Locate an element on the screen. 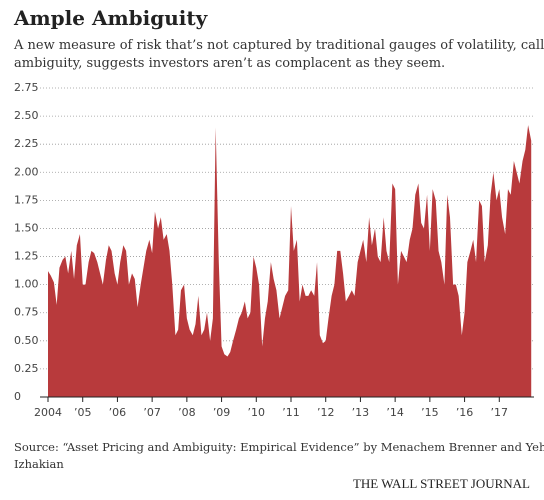 The width and height of the screenshot is (544, 500). x-tick-label: ’07 is located at coordinates (152, 412).